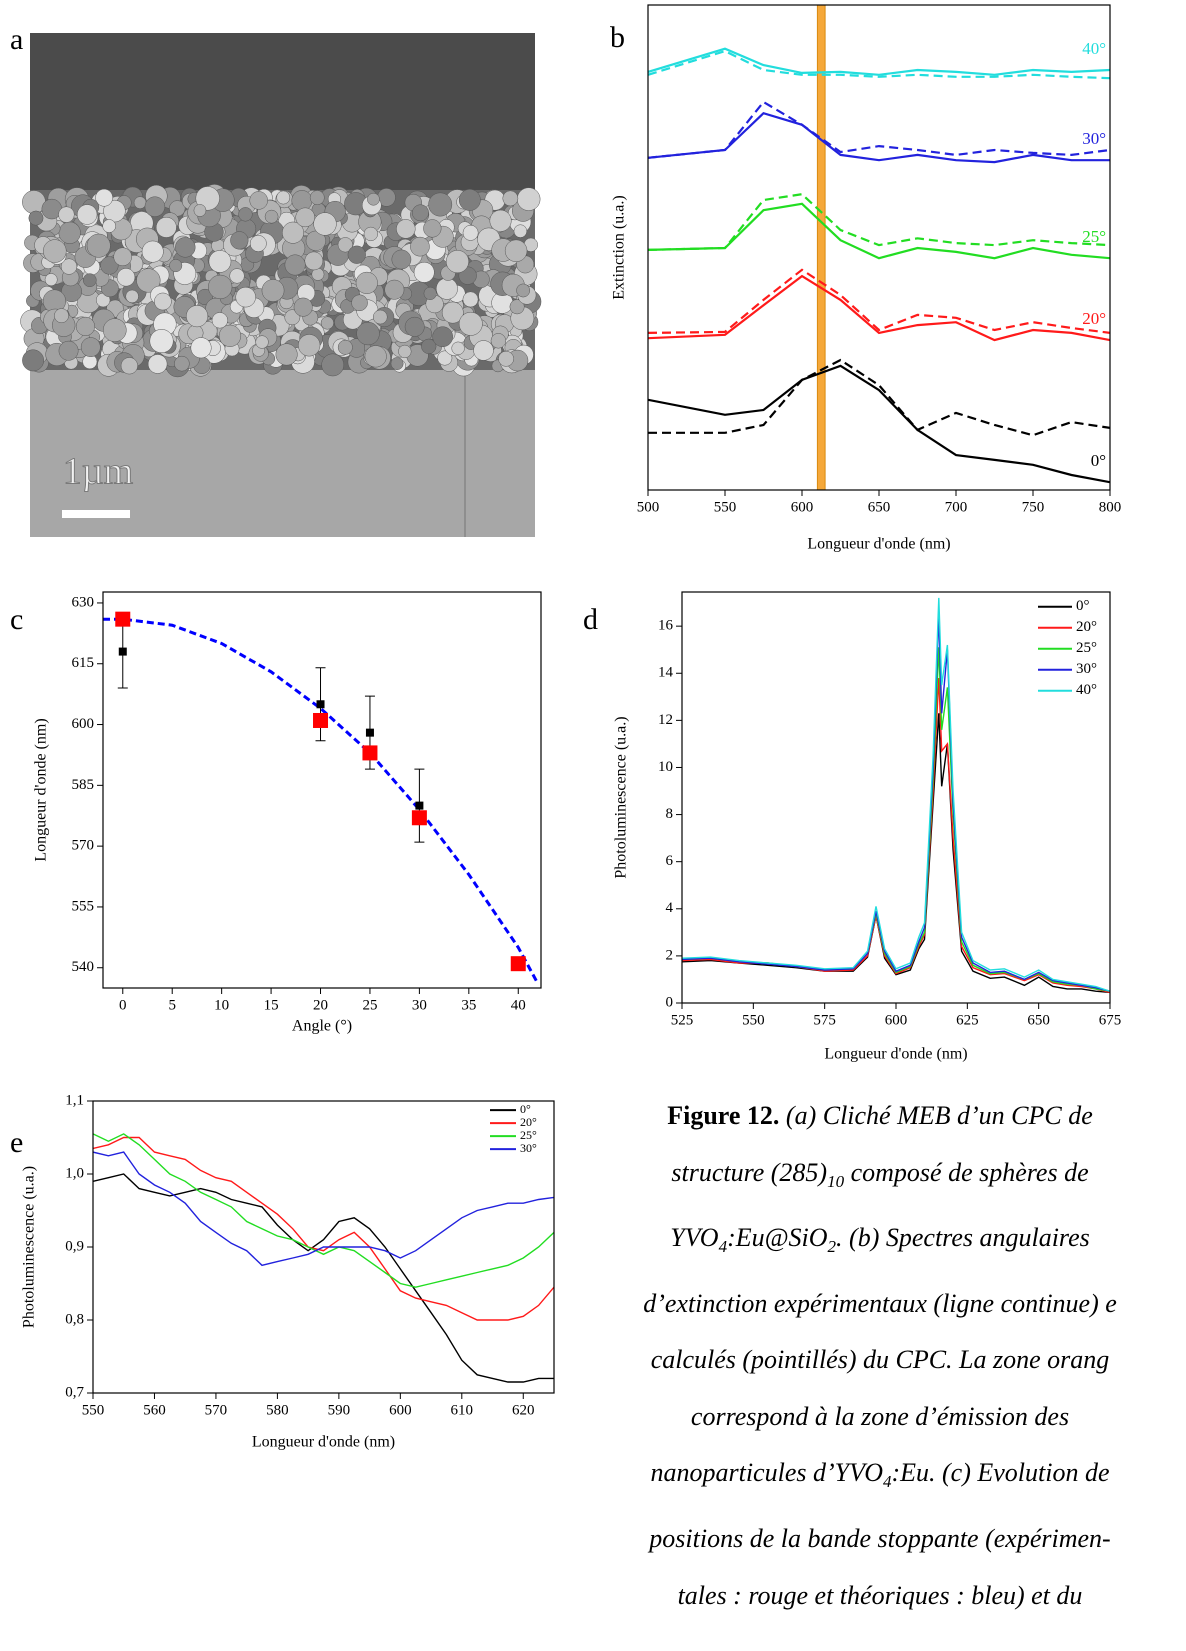 The height and width of the screenshot is (1651, 1186). I want to click on y-tick-label: 540, so click(83, 967).